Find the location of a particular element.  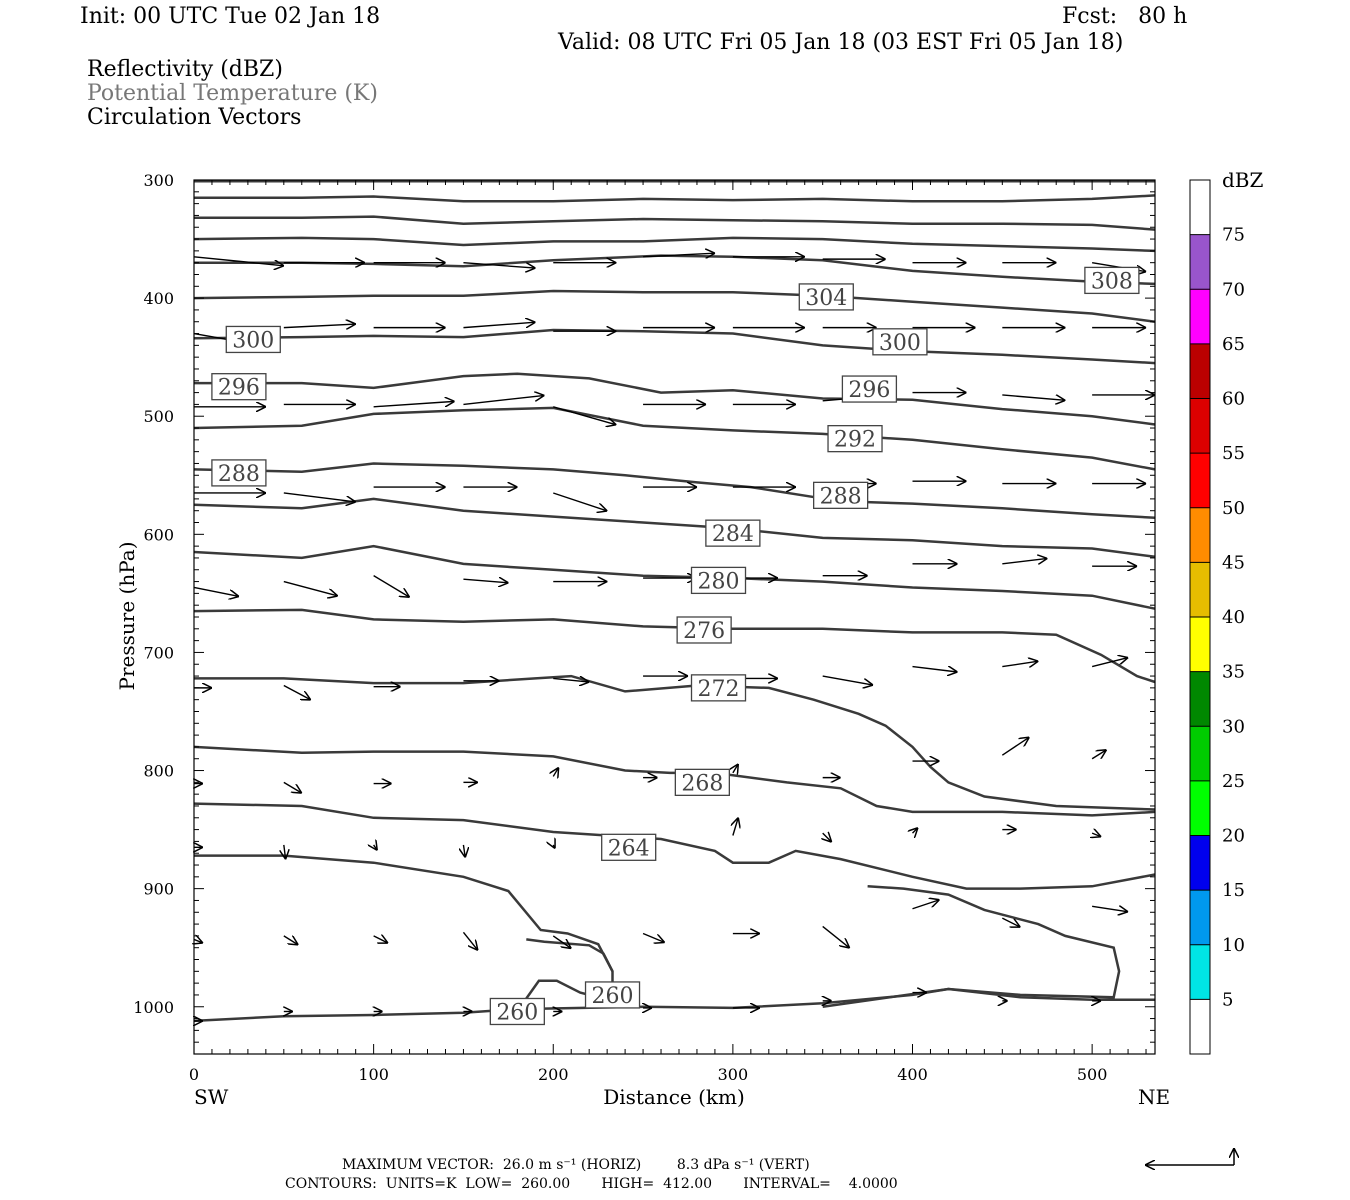

contour-label-text: 296 is located at coordinates (239, 388).